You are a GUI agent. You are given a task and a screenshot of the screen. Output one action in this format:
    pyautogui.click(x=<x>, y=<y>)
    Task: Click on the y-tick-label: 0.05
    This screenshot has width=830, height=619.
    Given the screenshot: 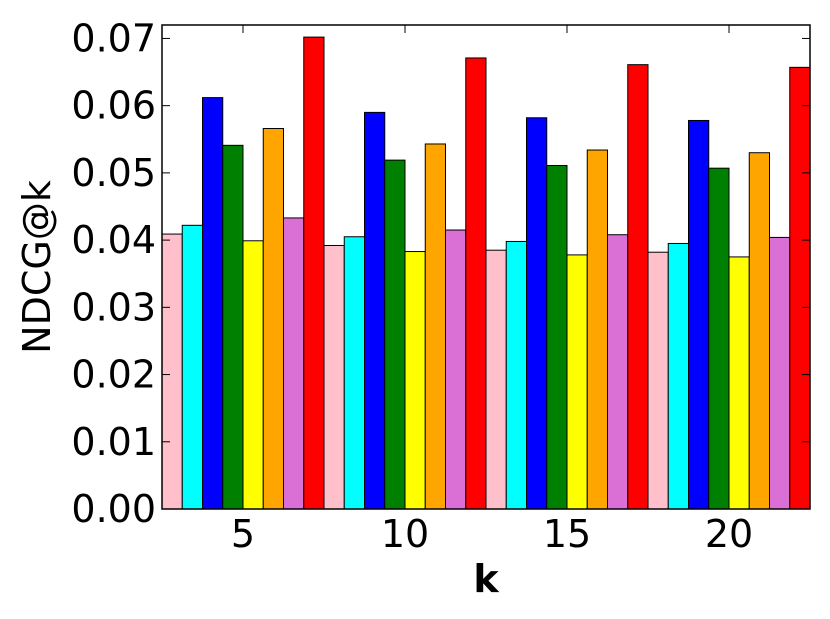 What is the action you would take?
    pyautogui.click(x=113, y=173)
    